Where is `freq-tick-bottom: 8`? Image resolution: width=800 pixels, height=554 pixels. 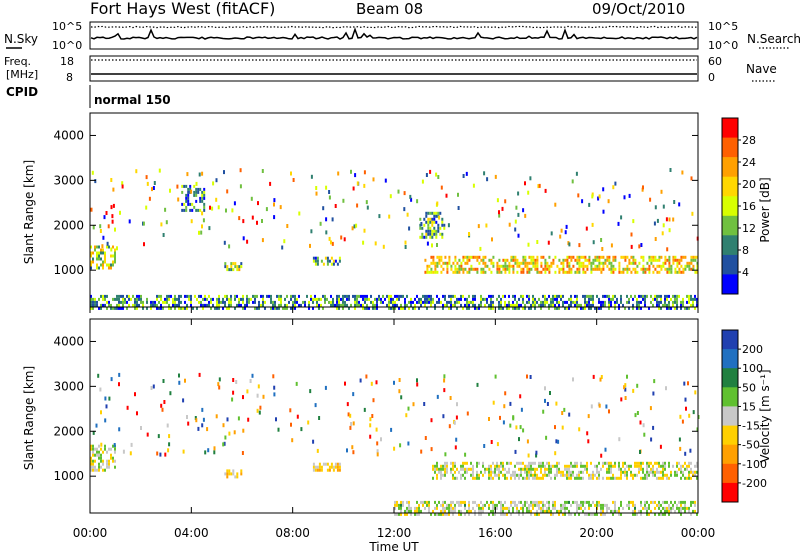 freq-tick-bottom: 8 is located at coordinates (69, 77).